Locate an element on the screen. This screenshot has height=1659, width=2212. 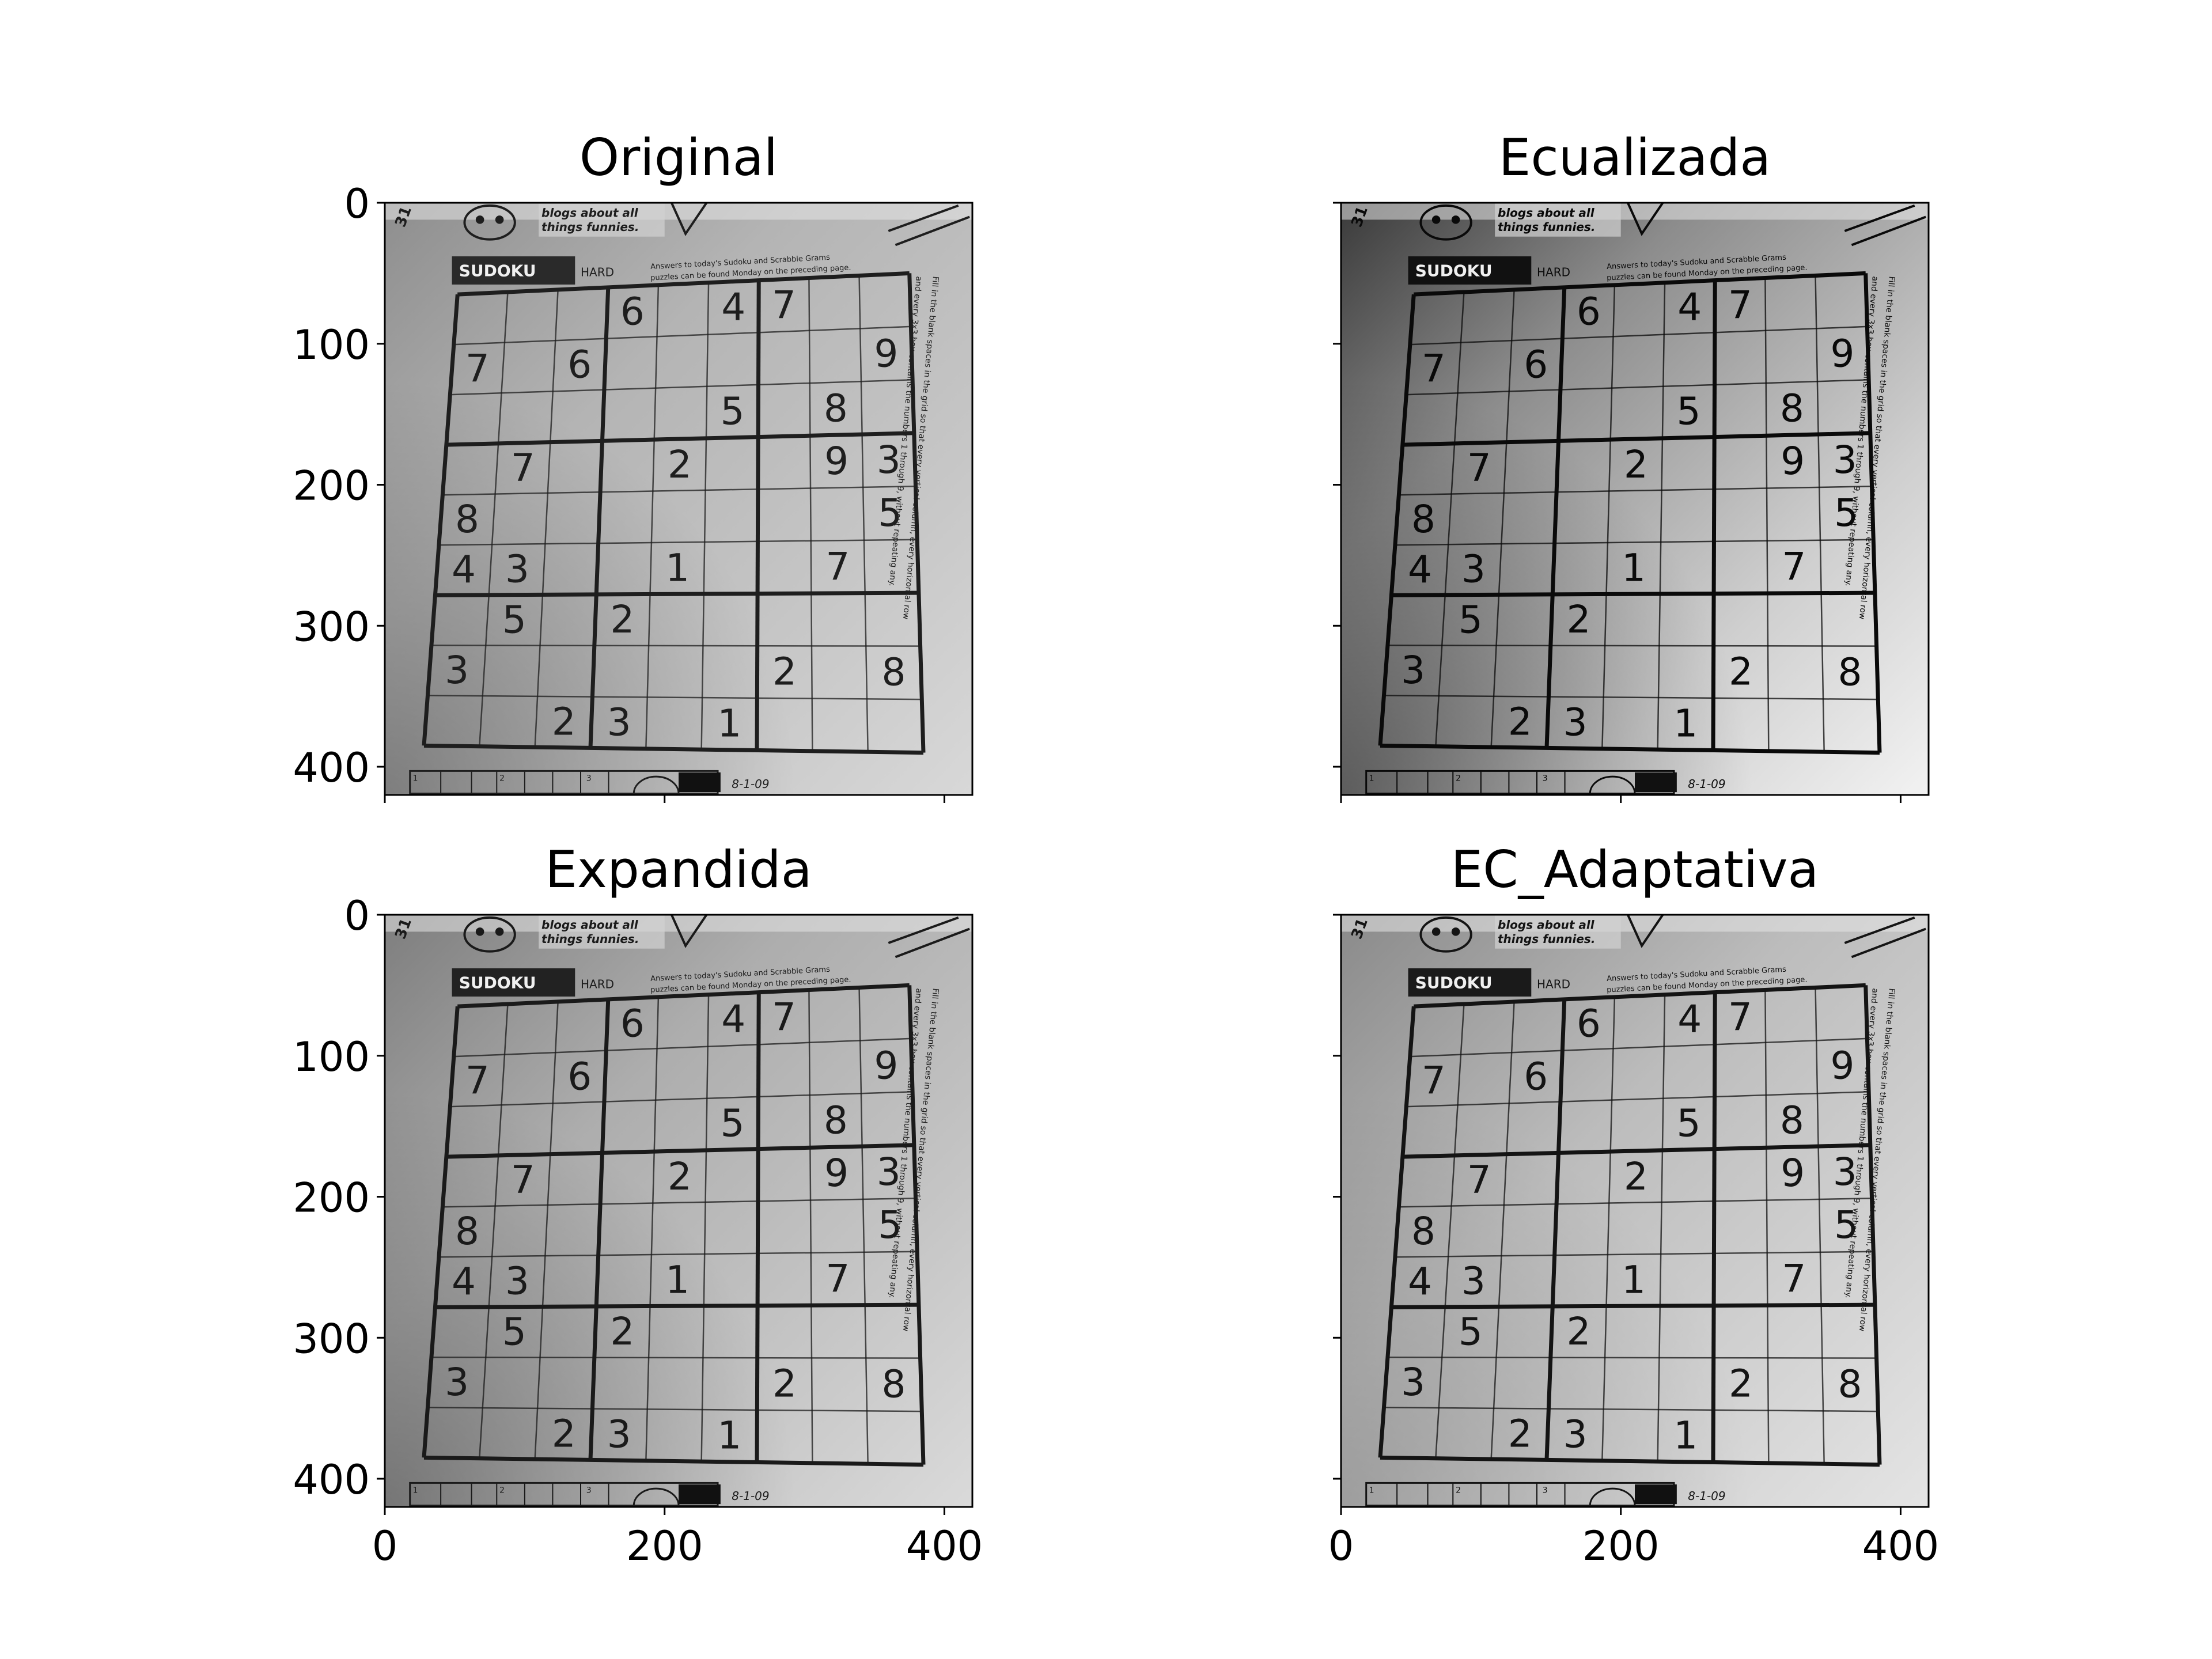
puzzle-name: SUDOKU is located at coordinates (1454, 270).